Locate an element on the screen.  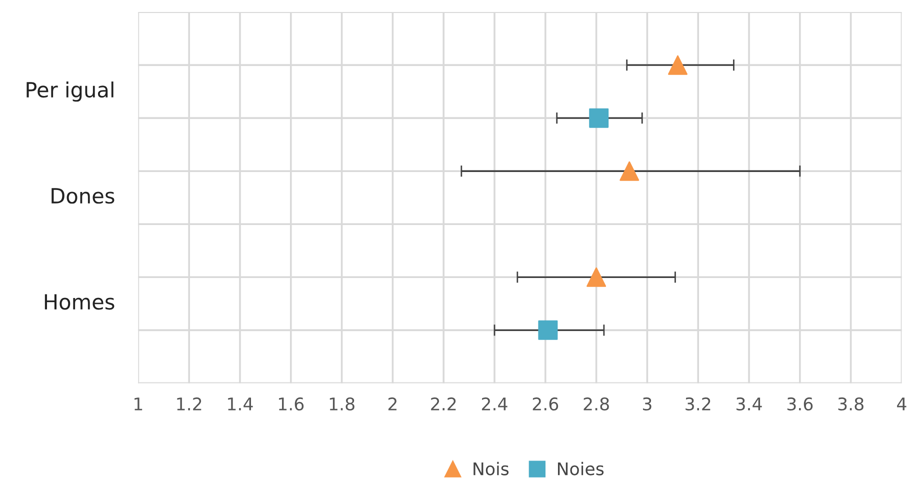
x-tick-label: 2.4 is located at coordinates (495, 403).